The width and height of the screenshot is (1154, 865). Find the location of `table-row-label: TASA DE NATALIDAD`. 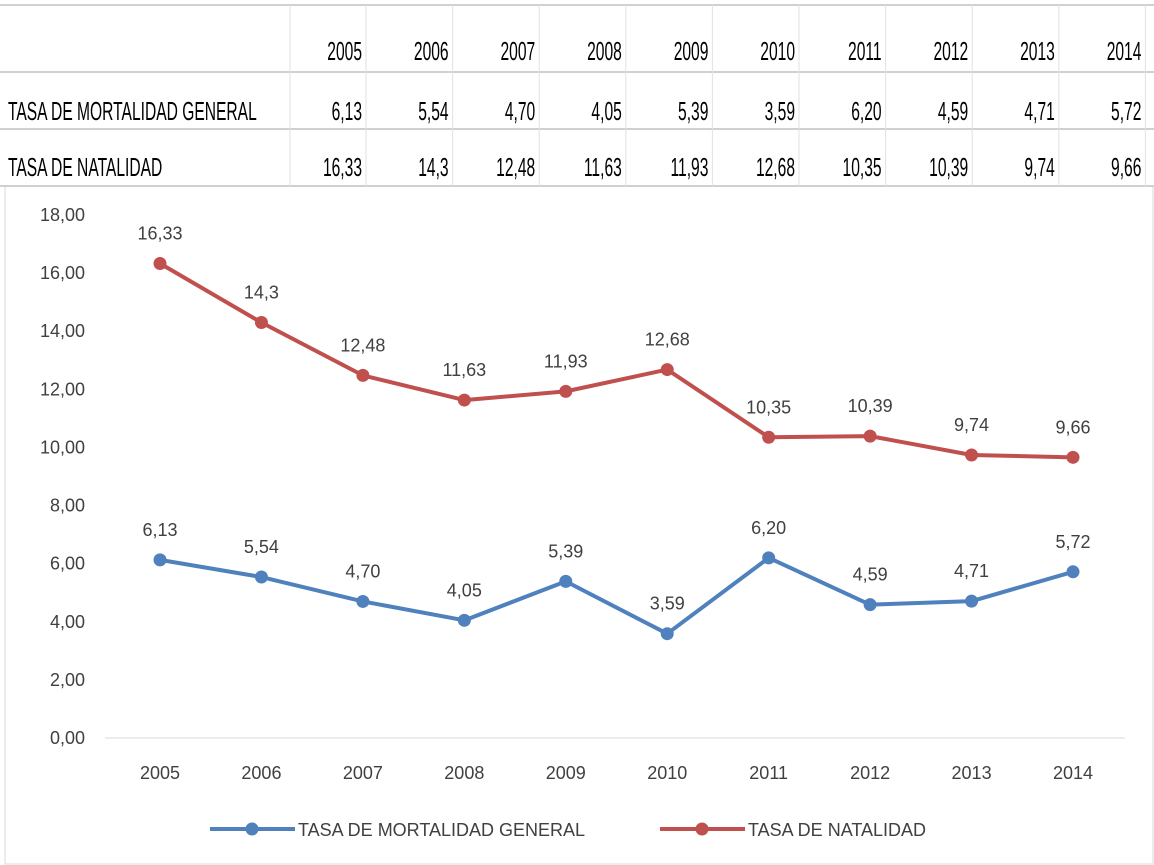

table-row-label: TASA DE NATALIDAD is located at coordinates (85, 167).